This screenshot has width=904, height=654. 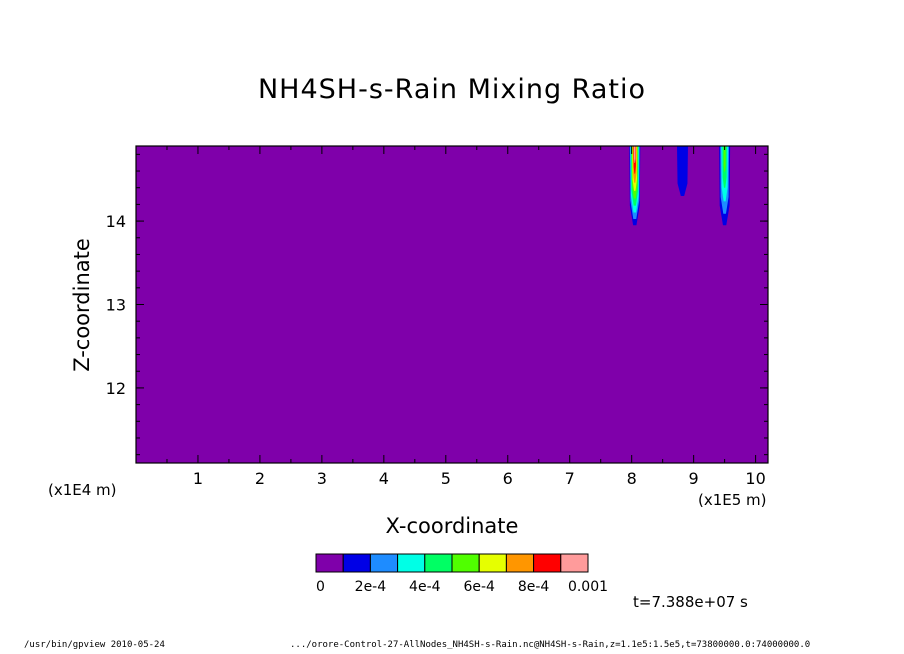 I want to click on y-axis-label: Z-coordinate, so click(x=82, y=305).